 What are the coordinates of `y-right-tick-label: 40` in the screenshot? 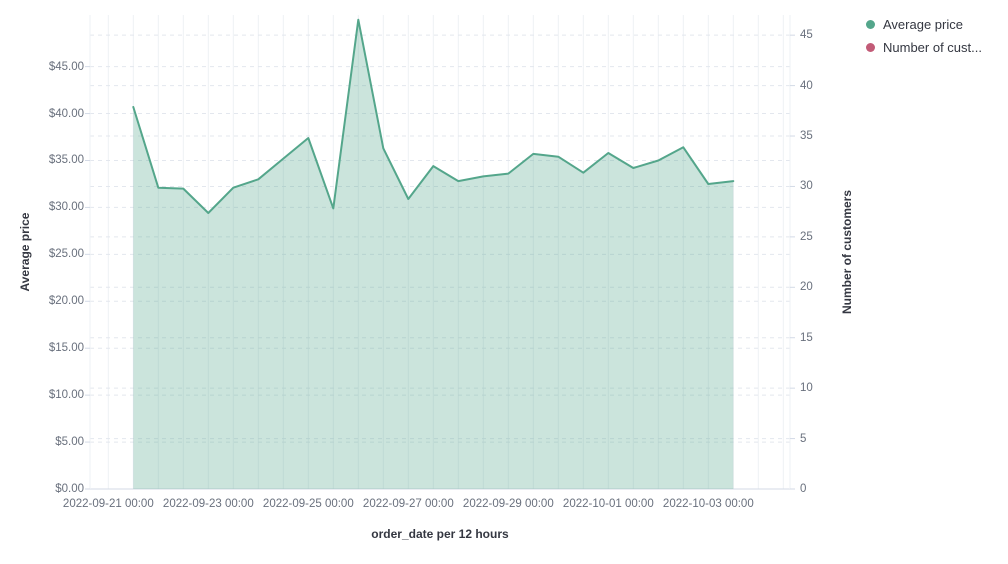 It's located at (806, 85).